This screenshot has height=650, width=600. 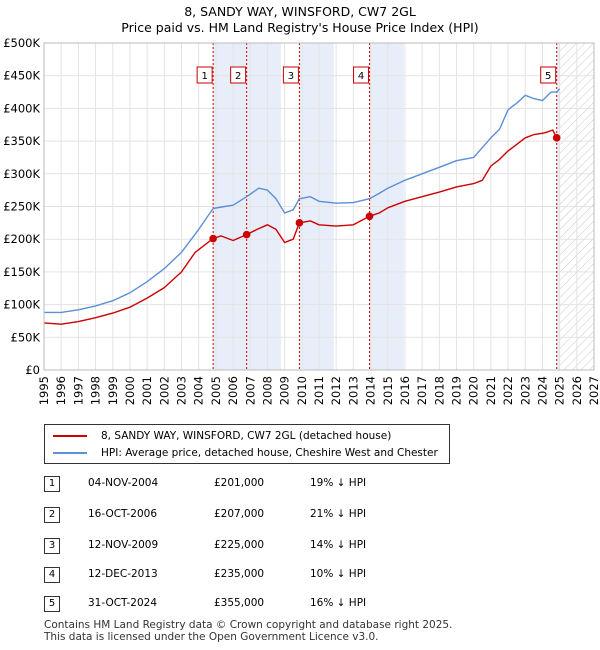 I want to click on x-tick-label: 2027, so click(x=593, y=390).